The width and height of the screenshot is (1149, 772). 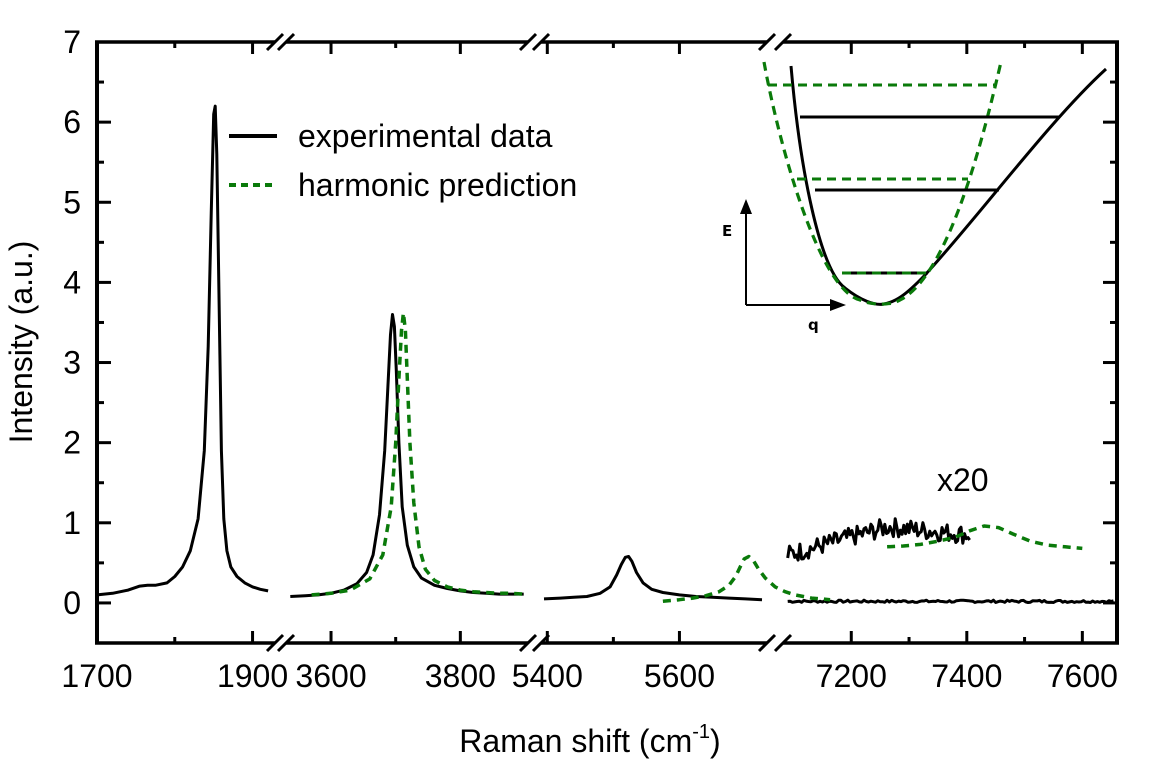 I want to click on potential-energy-inset: E q, so click(x=915, y=197).